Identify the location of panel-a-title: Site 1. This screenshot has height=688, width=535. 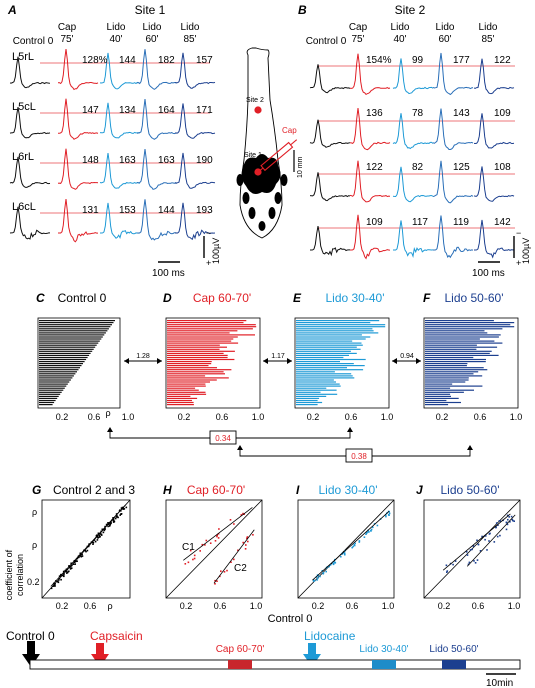
(150, 10).